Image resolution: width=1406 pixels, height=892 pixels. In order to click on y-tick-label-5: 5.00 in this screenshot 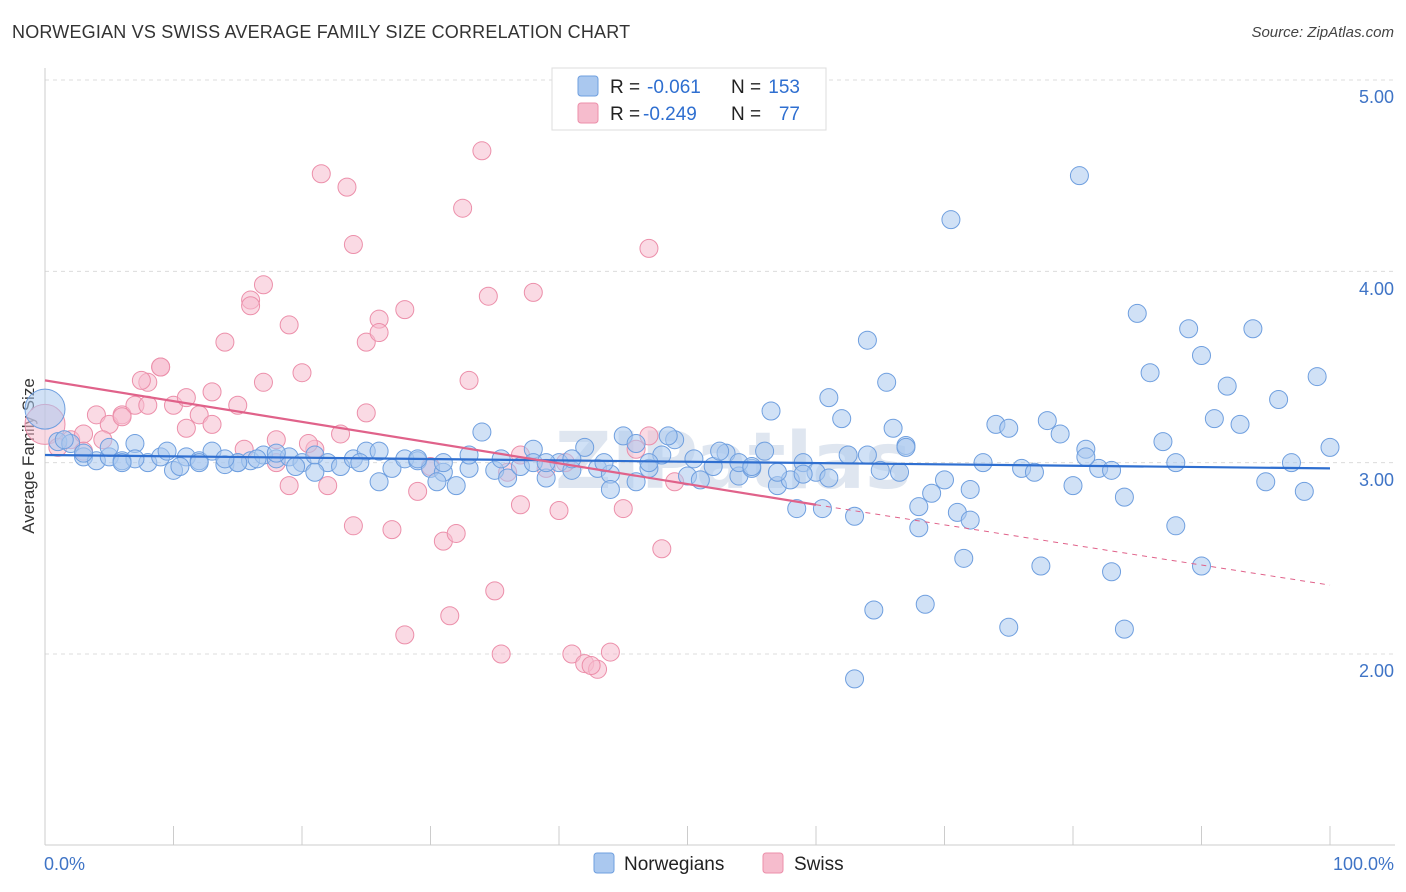, I will do `click(1376, 97)`.